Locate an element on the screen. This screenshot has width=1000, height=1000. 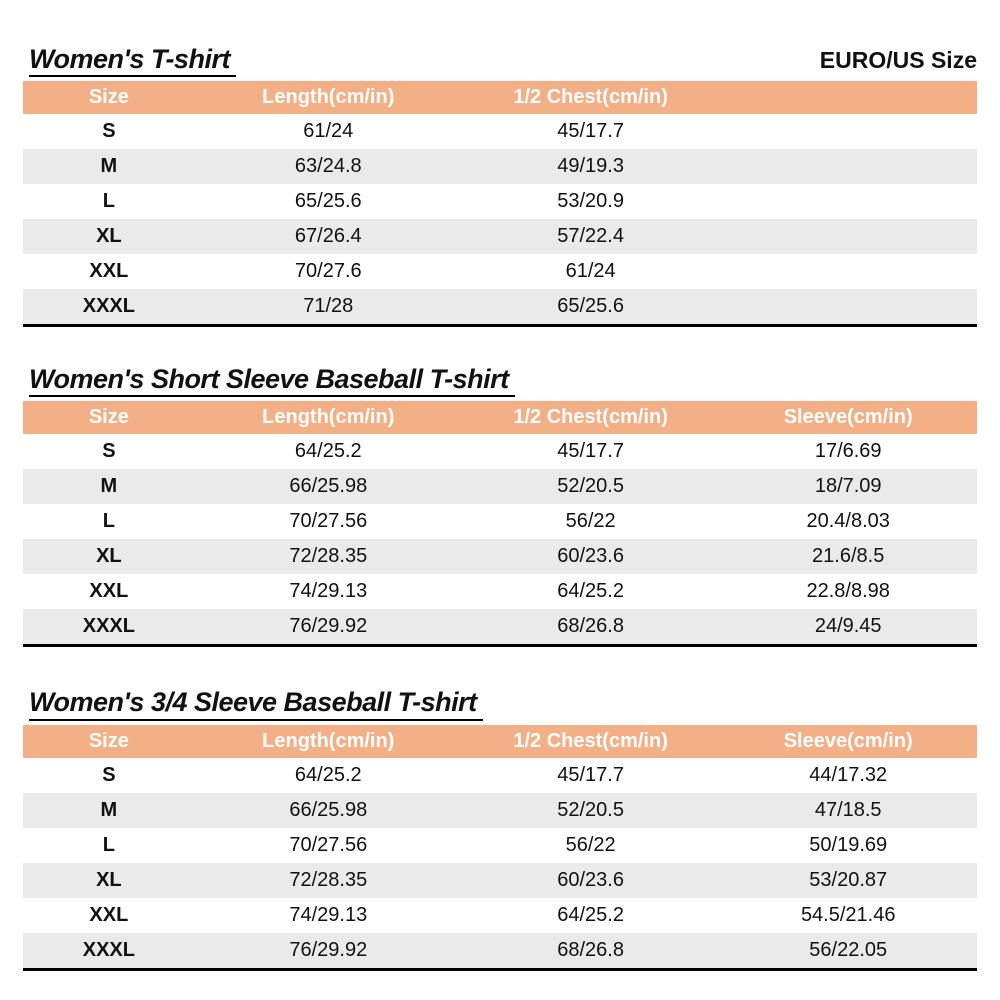
section-title-short-sleeve-baseball: Women's Short Sleeve Baseball T-shirt is located at coordinates (272, 381).